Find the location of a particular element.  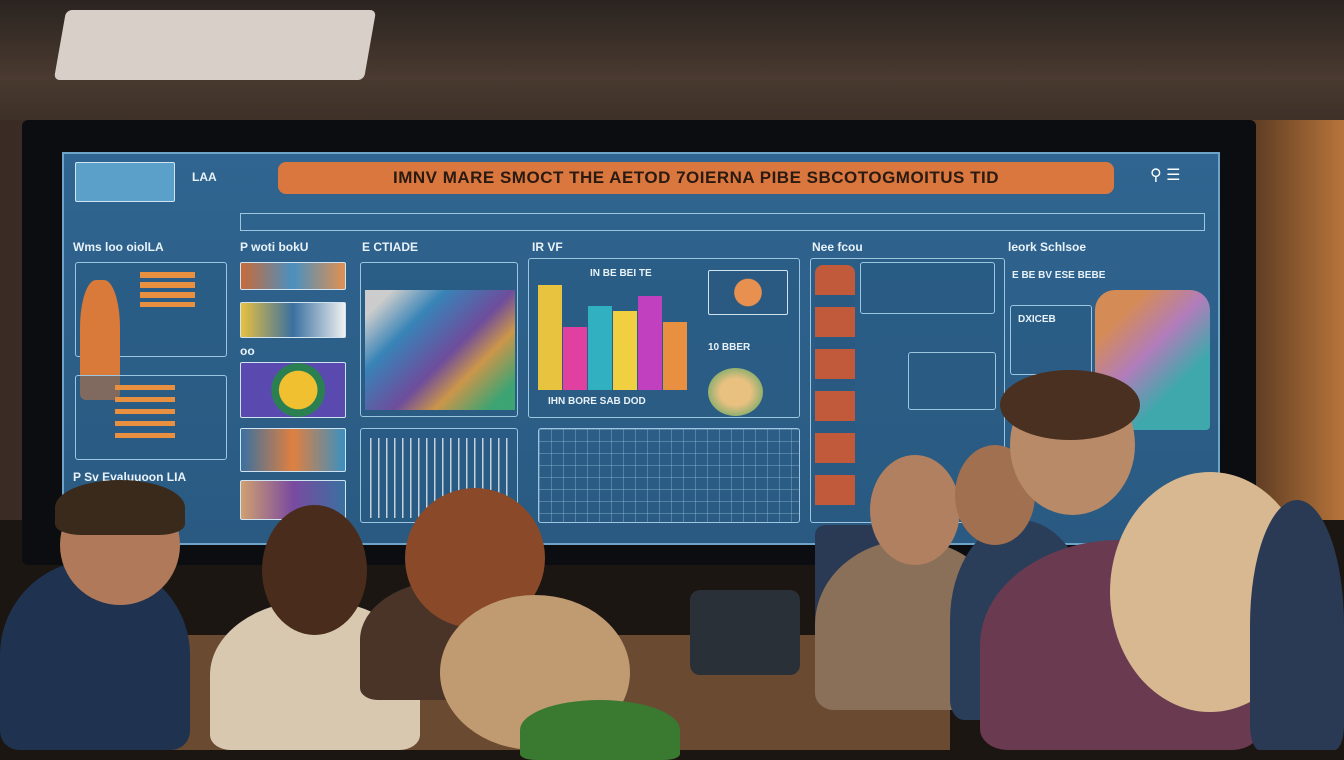

menu-icon: ⚲ ☰ is located at coordinates (1165, 175).